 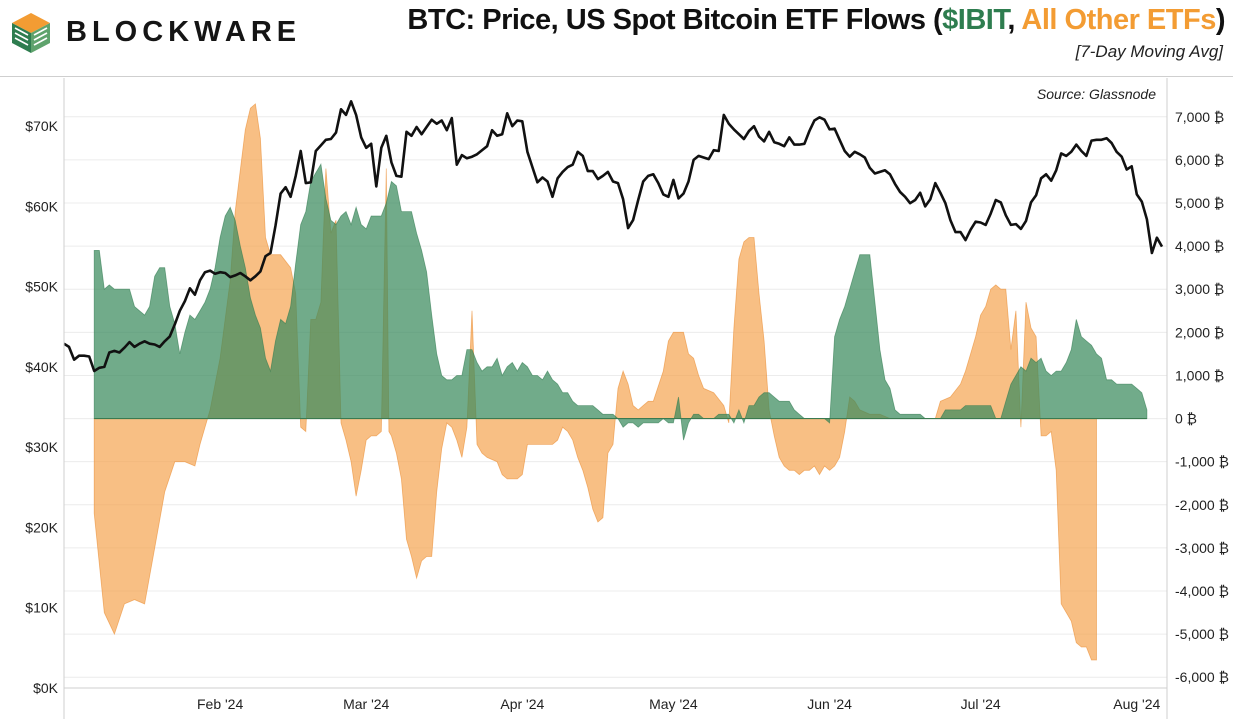 I want to click on source-note: Source: Glassnode, so click(x=1096, y=94).